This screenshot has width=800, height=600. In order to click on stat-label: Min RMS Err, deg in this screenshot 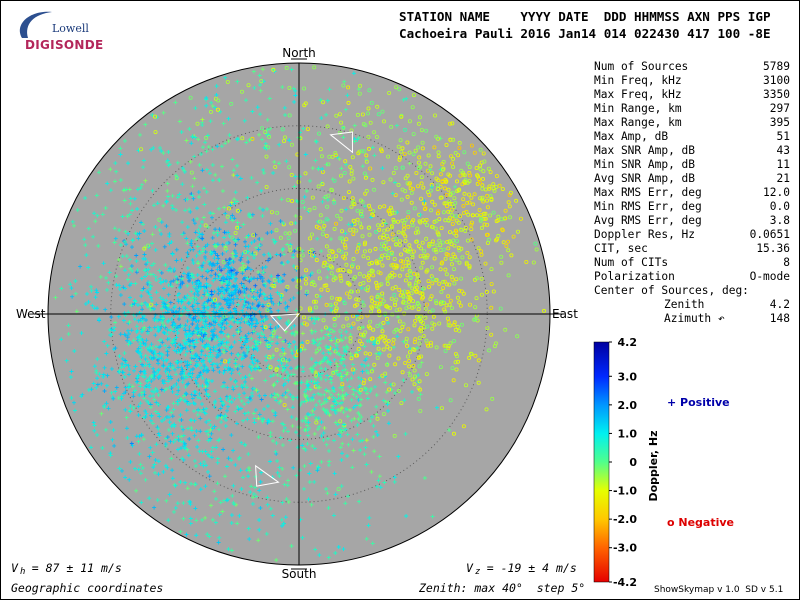, I will do `click(648, 206)`.